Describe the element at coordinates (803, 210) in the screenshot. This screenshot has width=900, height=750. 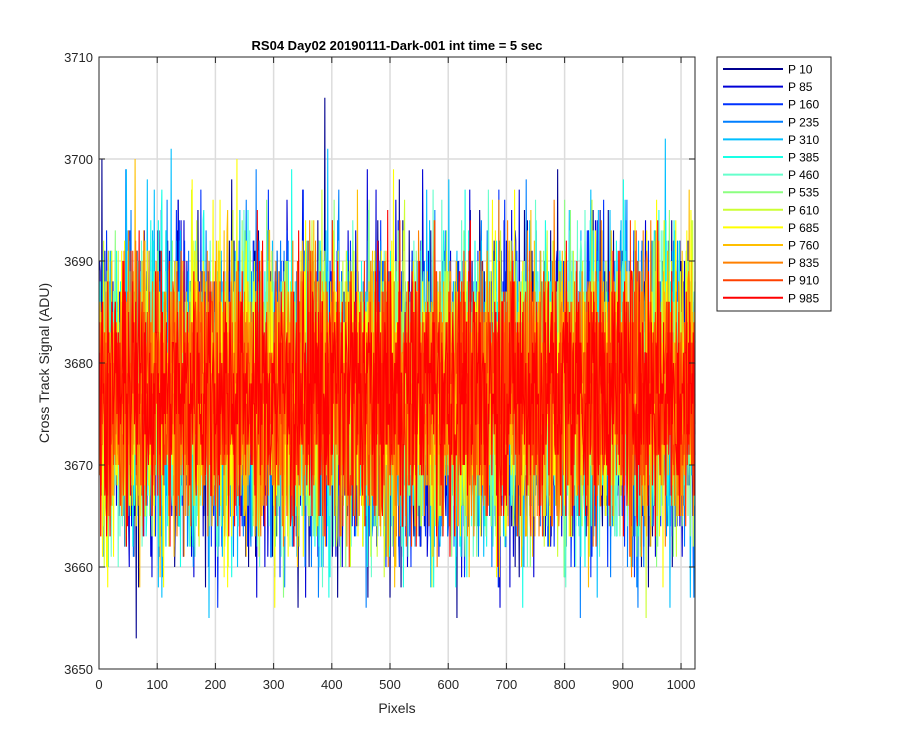
I see `legend-label: P 610` at that location.